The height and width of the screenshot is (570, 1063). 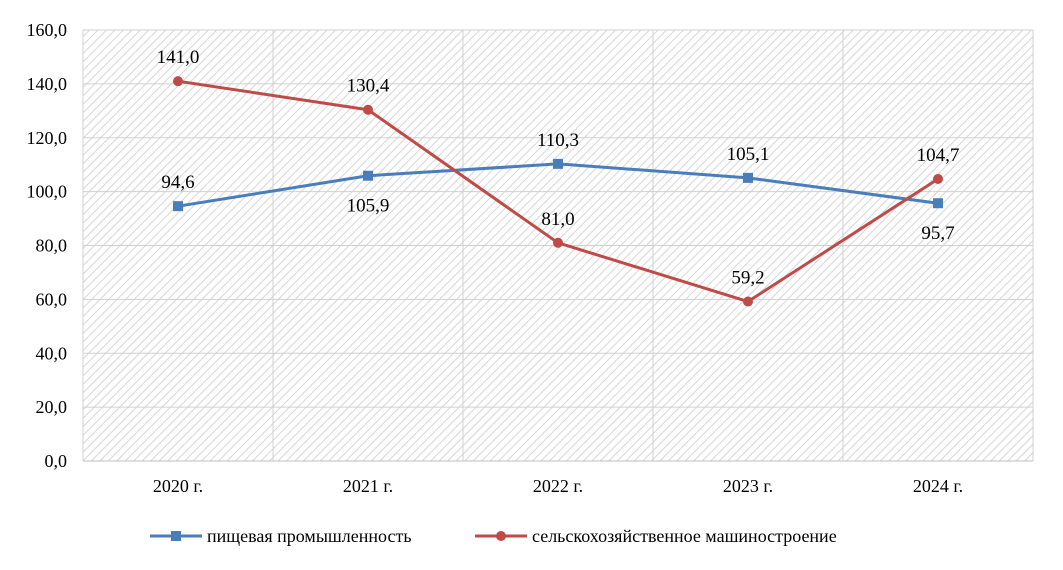 What do you see at coordinates (52, 246) in the screenshot?
I see `y-tick-label: 80,0` at bounding box center [52, 246].